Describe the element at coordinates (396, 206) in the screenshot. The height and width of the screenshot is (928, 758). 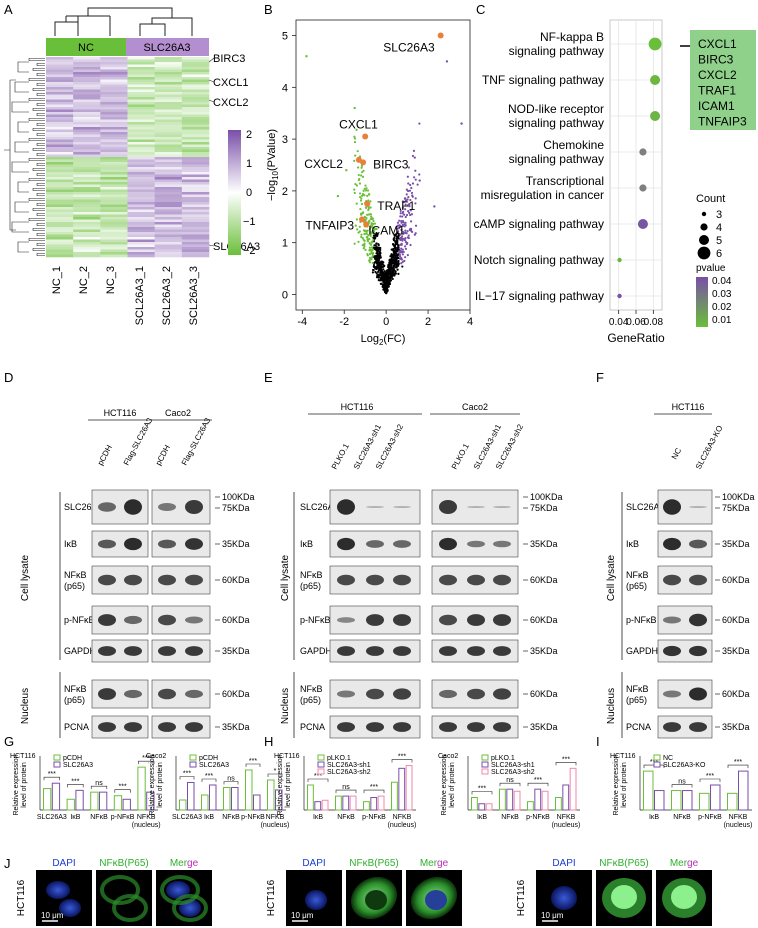
I see `volcano-highlight-label: TRAF1` at that location.